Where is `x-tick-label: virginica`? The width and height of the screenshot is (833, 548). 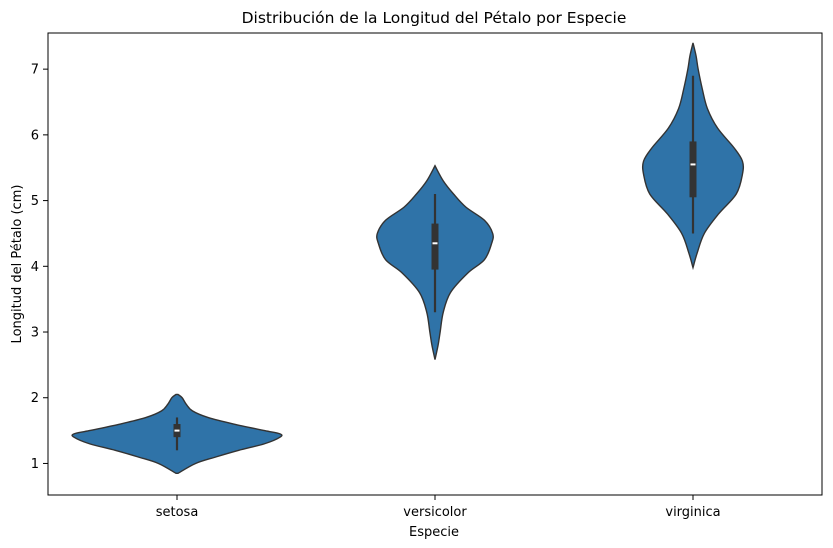 x-tick-label: virginica is located at coordinates (692, 512).